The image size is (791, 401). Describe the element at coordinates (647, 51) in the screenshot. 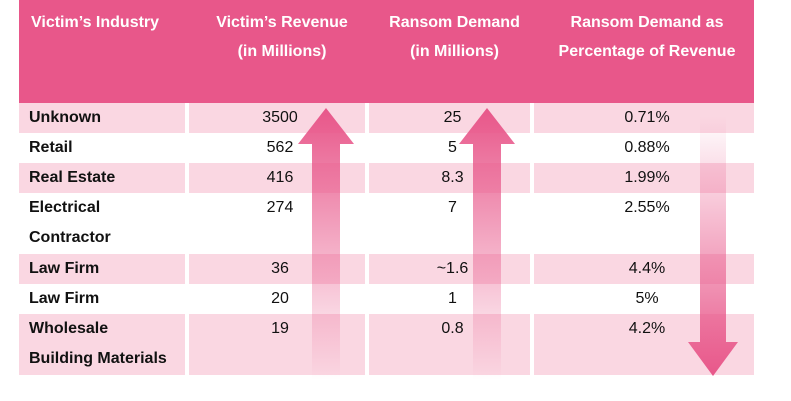

I see `header-percent-line-2: Percentage of Revenue` at that location.